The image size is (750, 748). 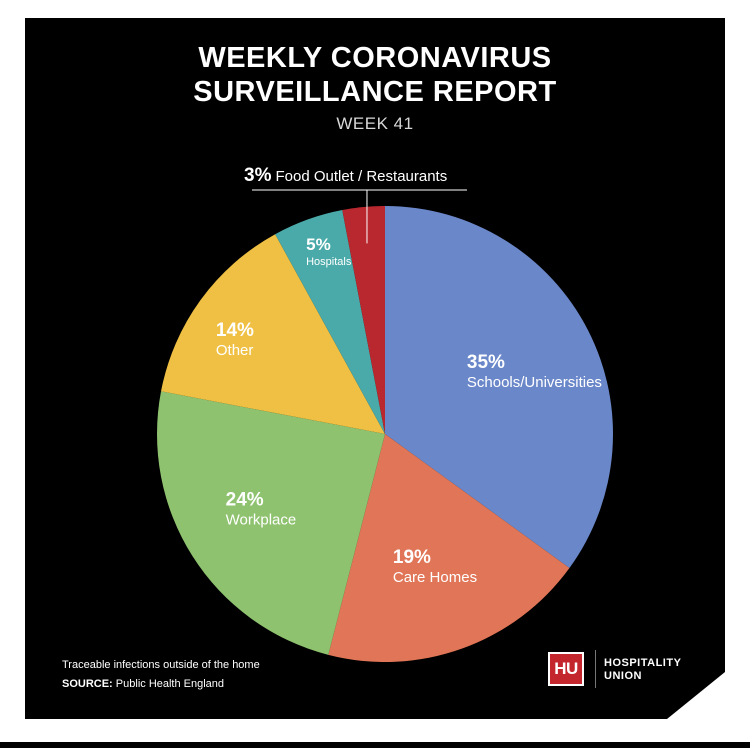 I want to click on report-title-line-1: WEEKLY CORONAVIRUS, so click(x=375, y=58).